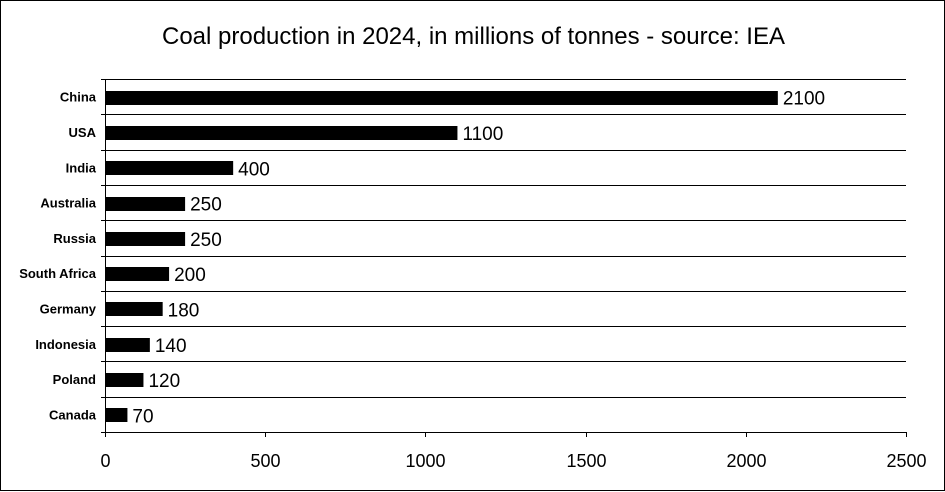 This screenshot has height=492, width=945. Describe the element at coordinates (125, 380) in the screenshot. I see `bar-poland` at that location.